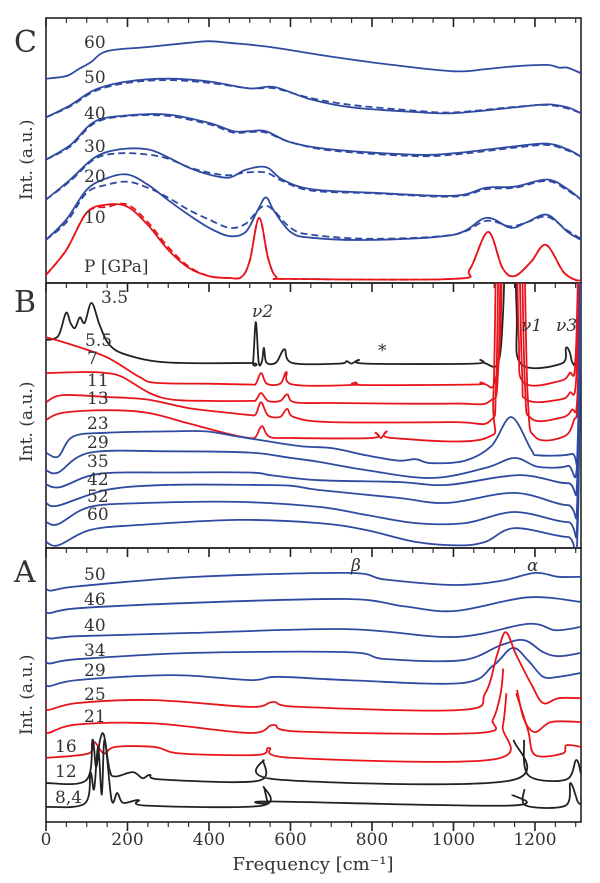 This screenshot has width=600, height=883. I want to click on series-label: 25, so click(95, 695).